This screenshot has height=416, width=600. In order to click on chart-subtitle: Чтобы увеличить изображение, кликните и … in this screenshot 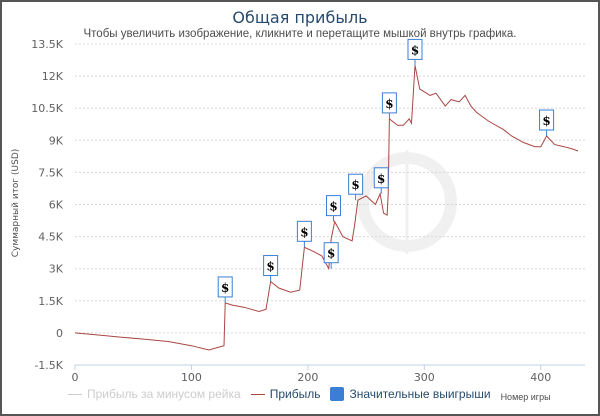, I will do `click(300, 34)`.